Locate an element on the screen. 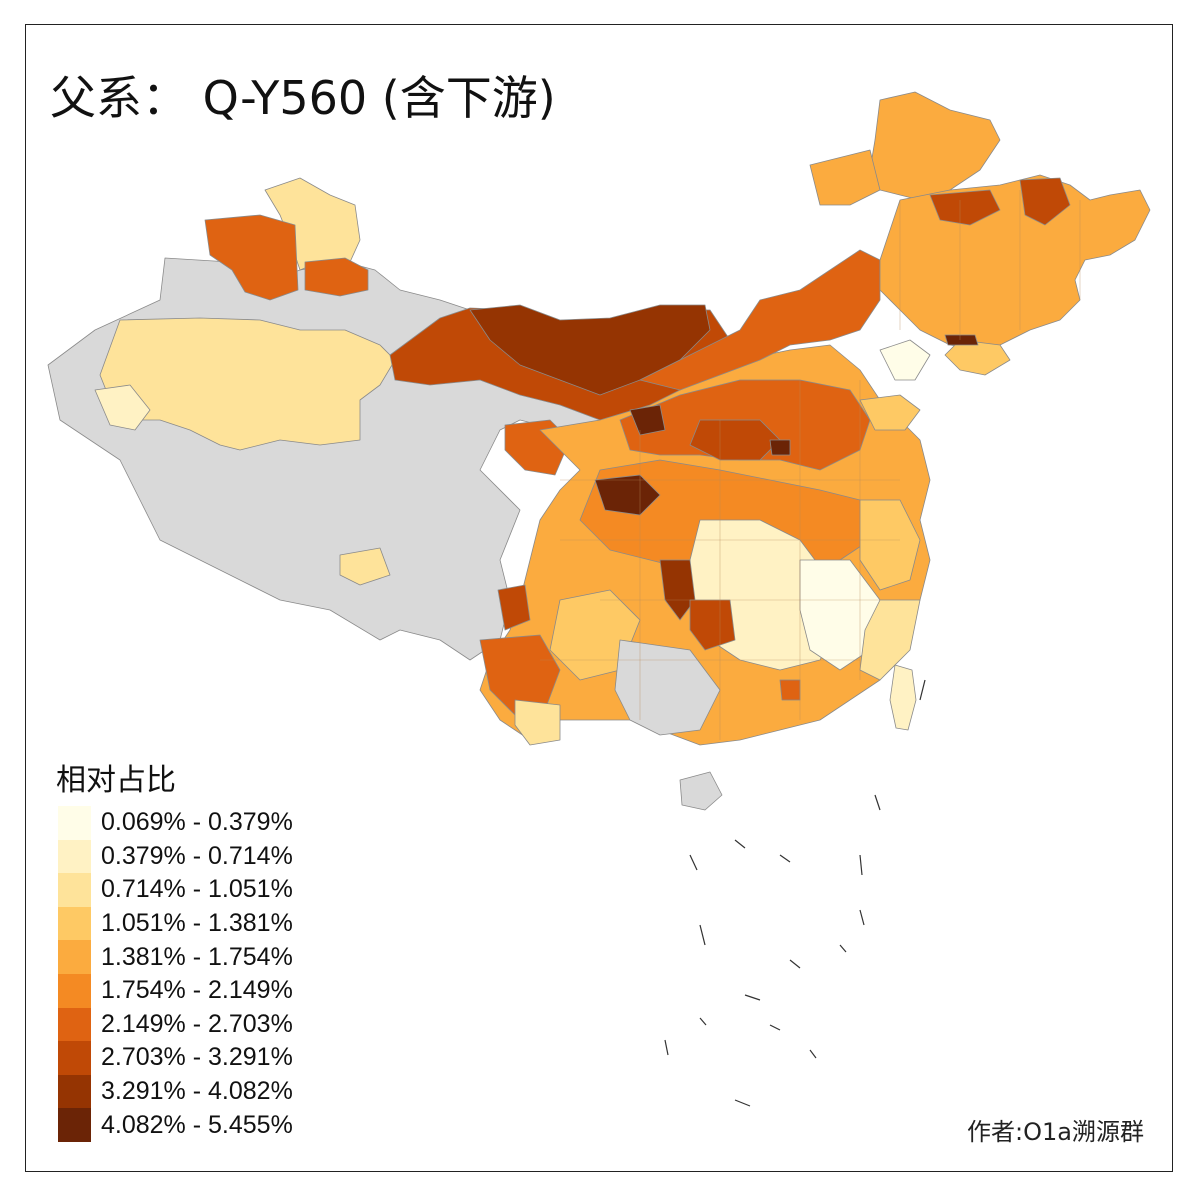 The height and width of the screenshot is (1200, 1200). region-guangxi-no-data is located at coordinates (667, 687).